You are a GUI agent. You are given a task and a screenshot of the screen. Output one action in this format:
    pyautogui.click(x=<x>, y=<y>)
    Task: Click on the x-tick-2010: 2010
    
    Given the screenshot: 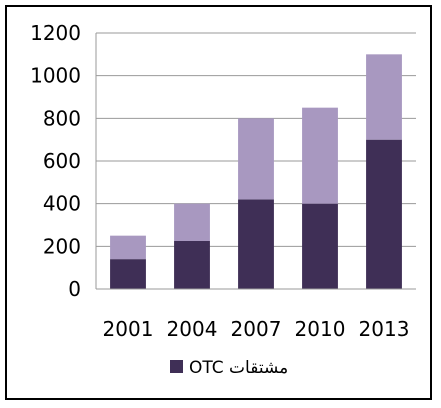 What is the action you would take?
    pyautogui.click(x=320, y=329)
    